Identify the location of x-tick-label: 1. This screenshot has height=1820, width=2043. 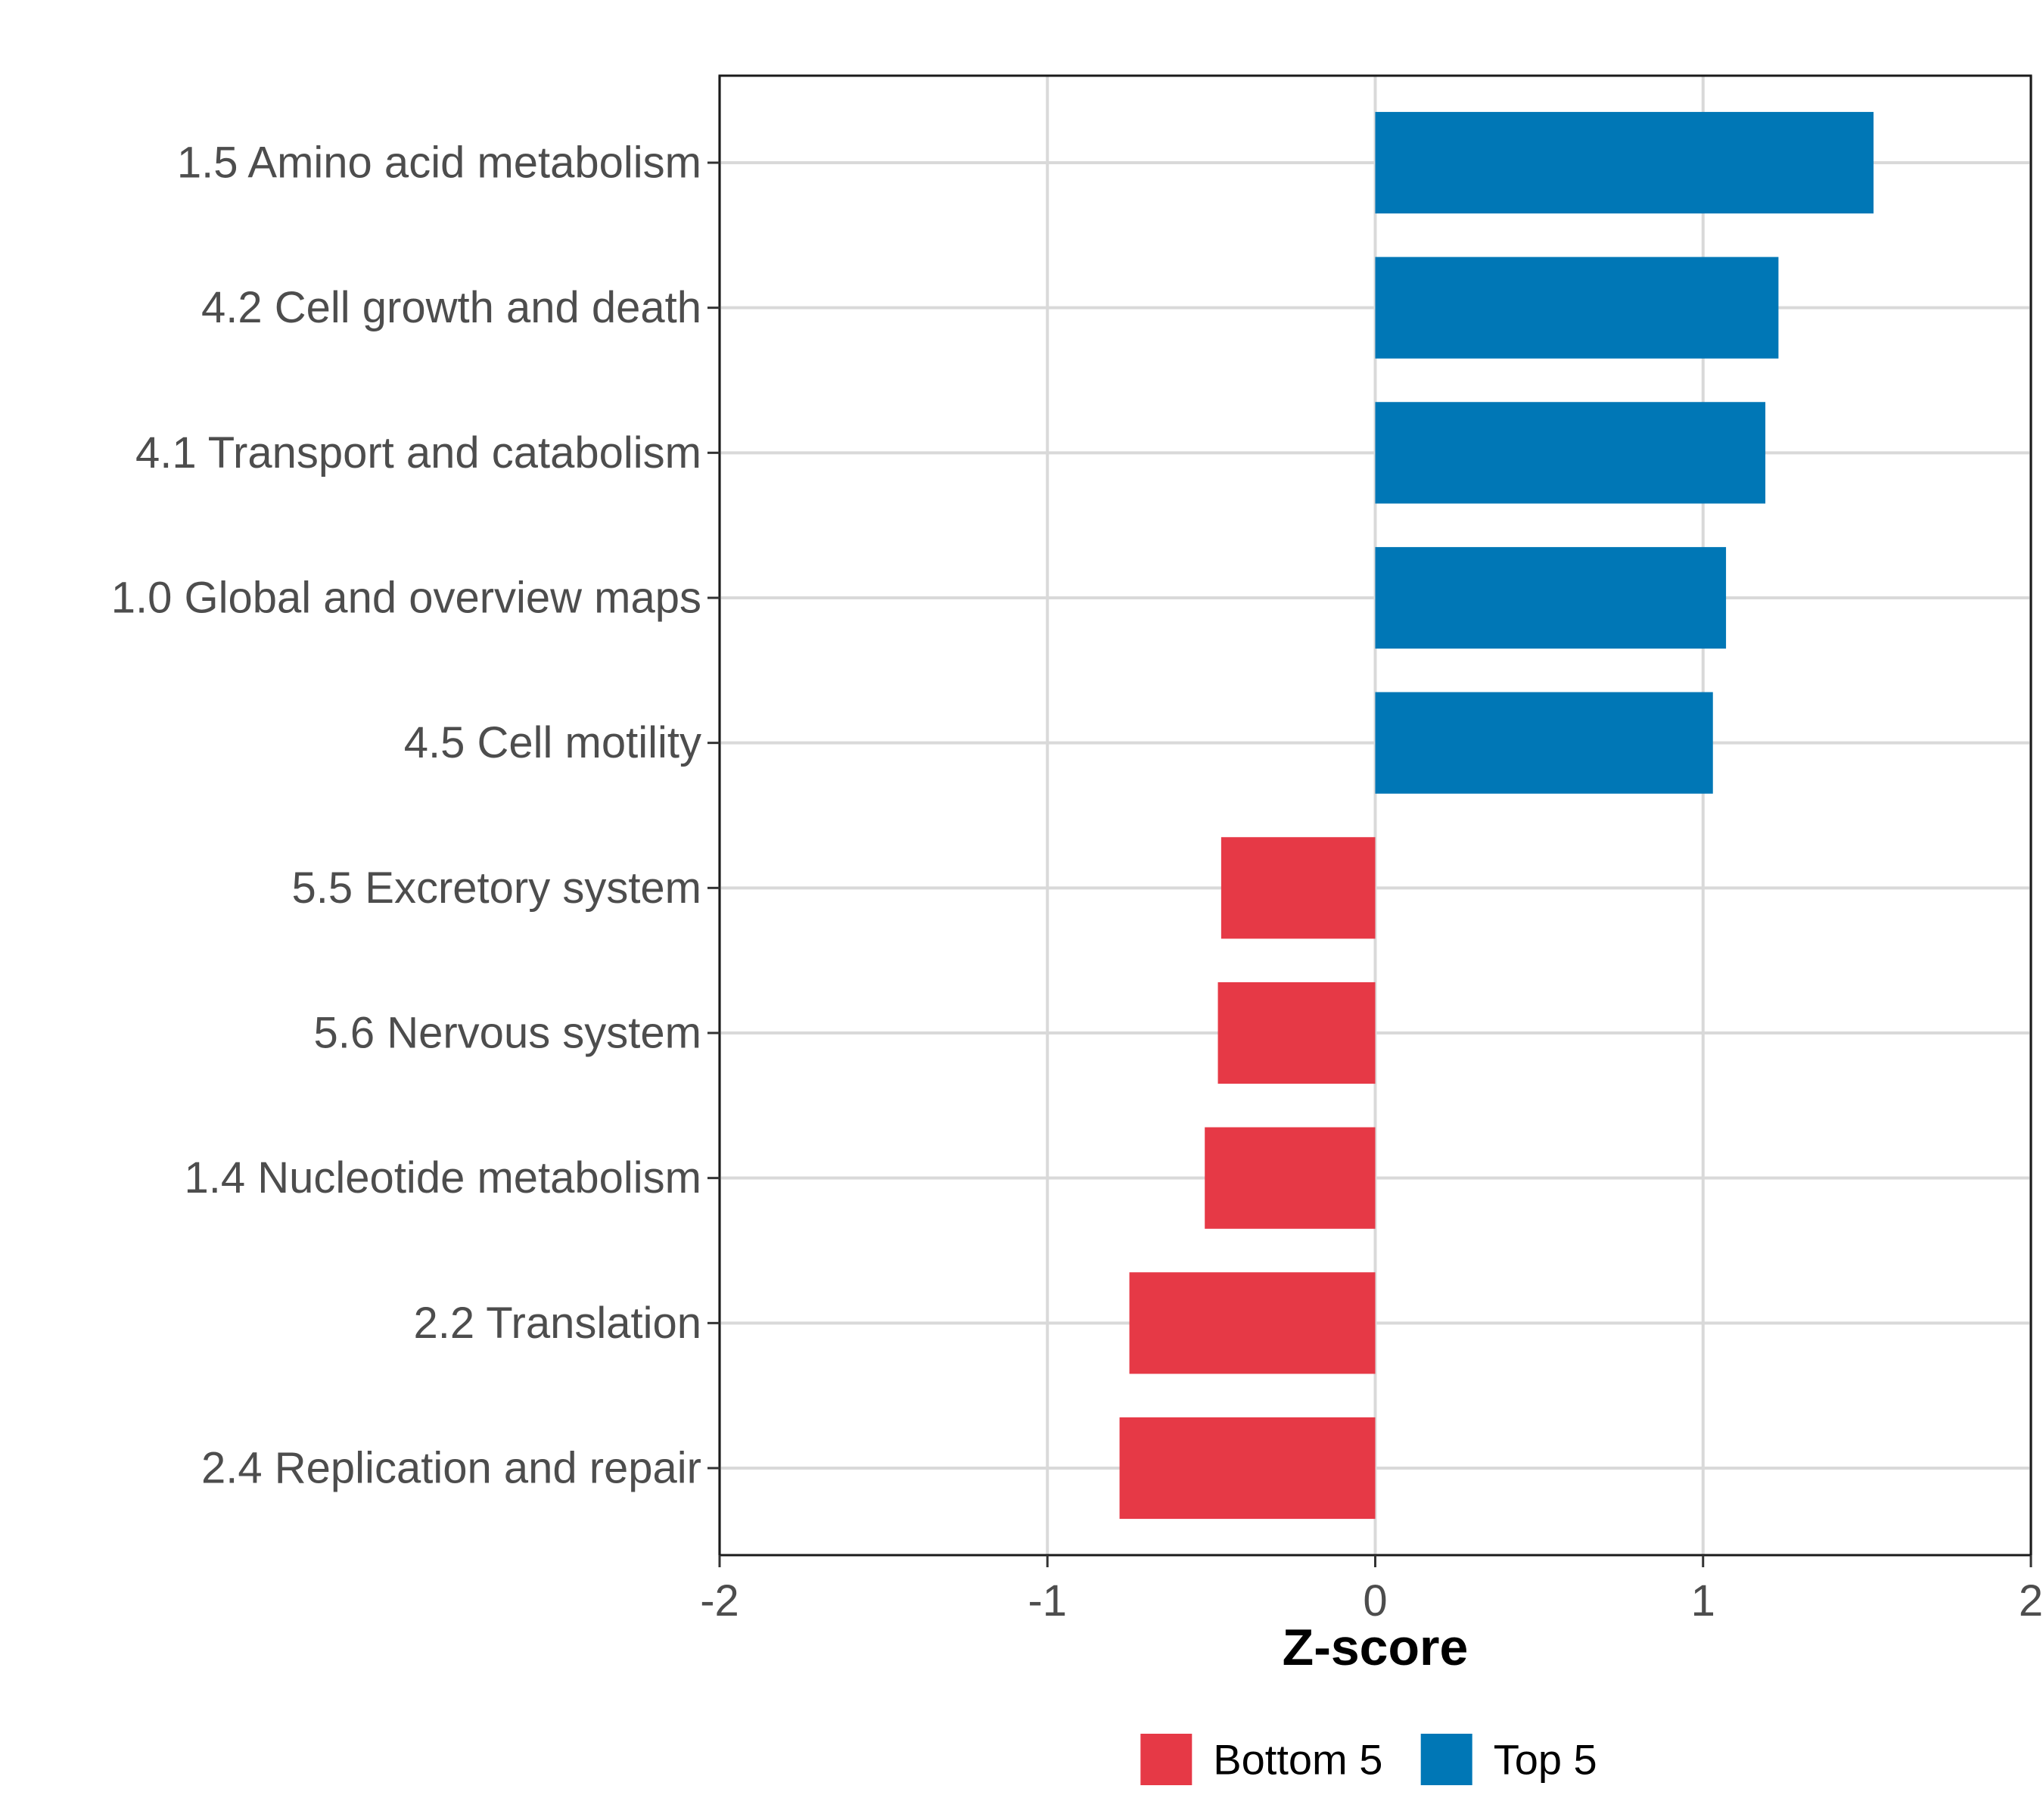
(1703, 1601).